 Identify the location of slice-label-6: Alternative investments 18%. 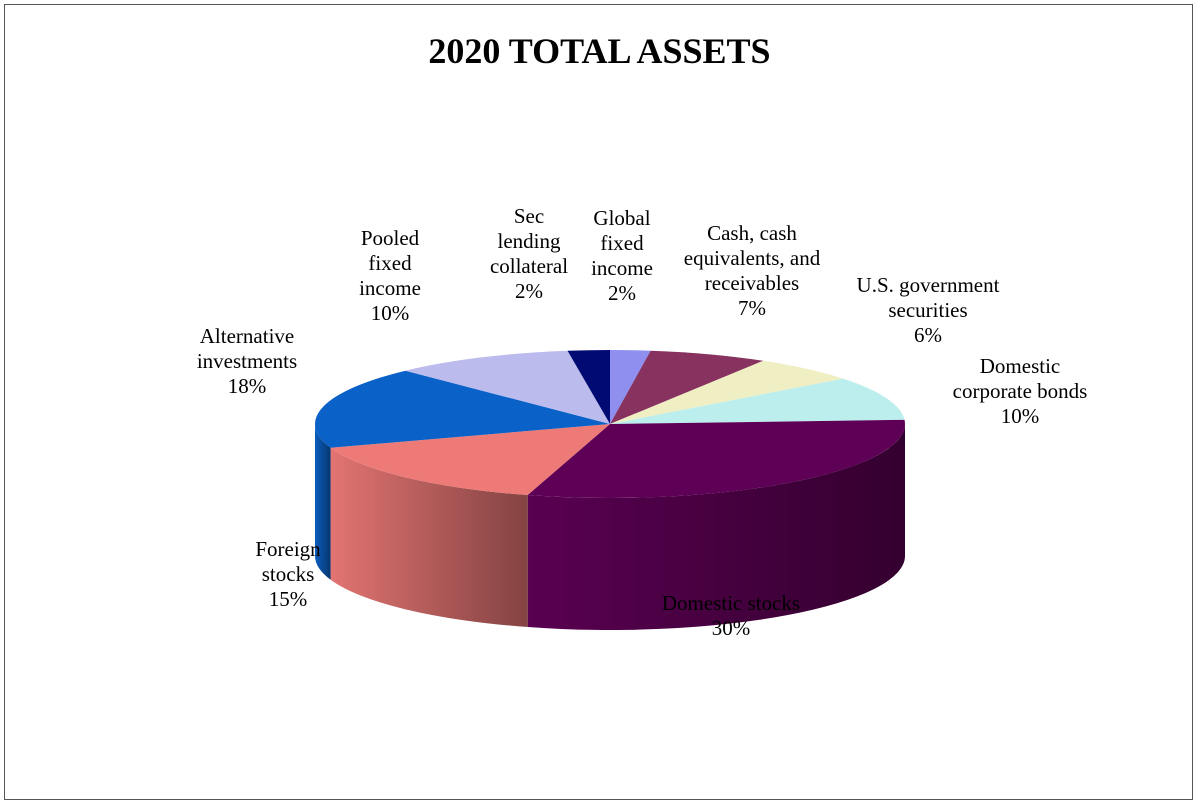
(247, 361).